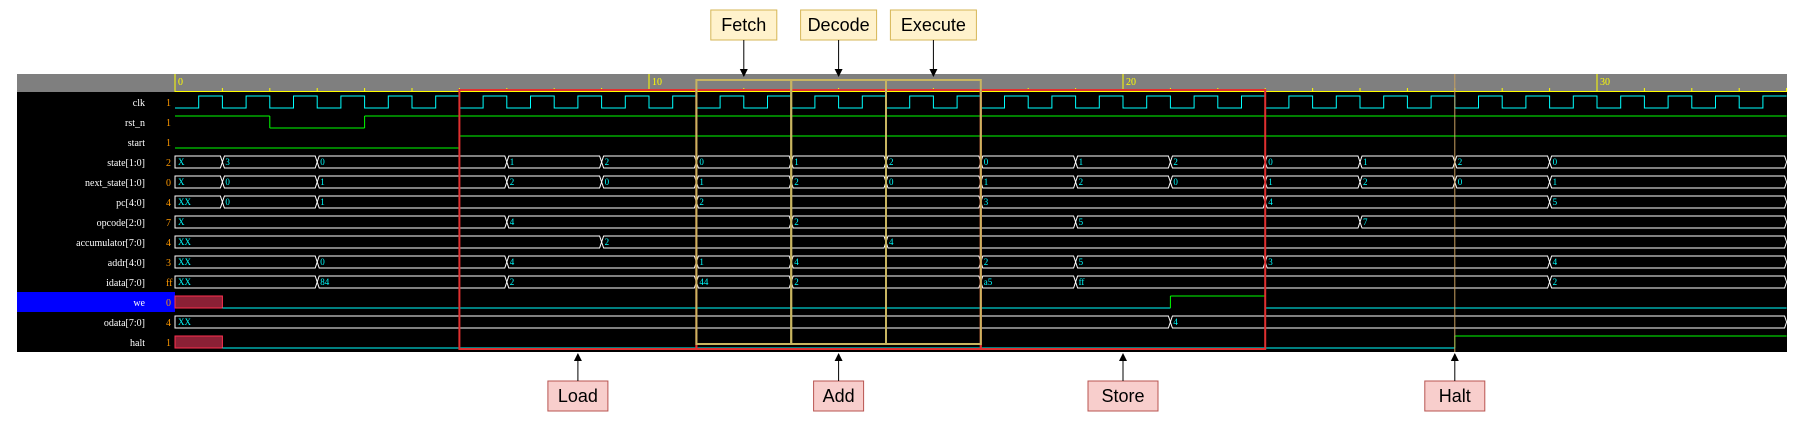 This screenshot has width=1801, height=436. I want to click on bus-value-label: 5, so click(1555, 202).